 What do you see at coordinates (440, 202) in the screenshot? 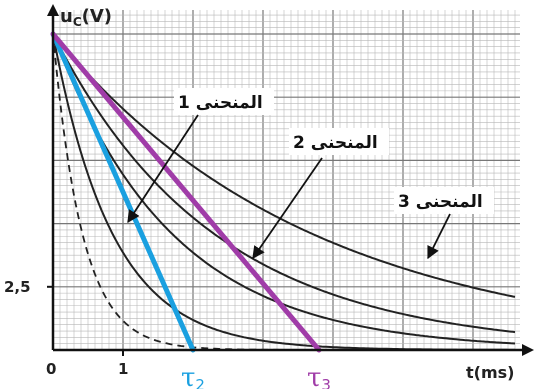
I see `curve-label-3: المنحنى 3` at bounding box center [440, 202].